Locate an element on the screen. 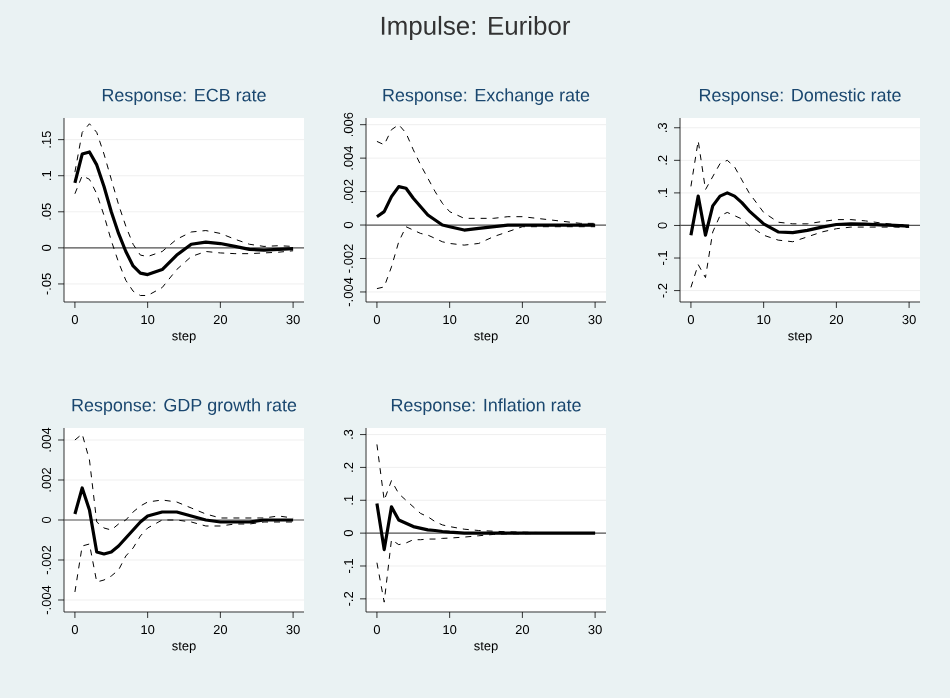  chart-title: Response: Inflation rate is located at coordinates (486, 406).